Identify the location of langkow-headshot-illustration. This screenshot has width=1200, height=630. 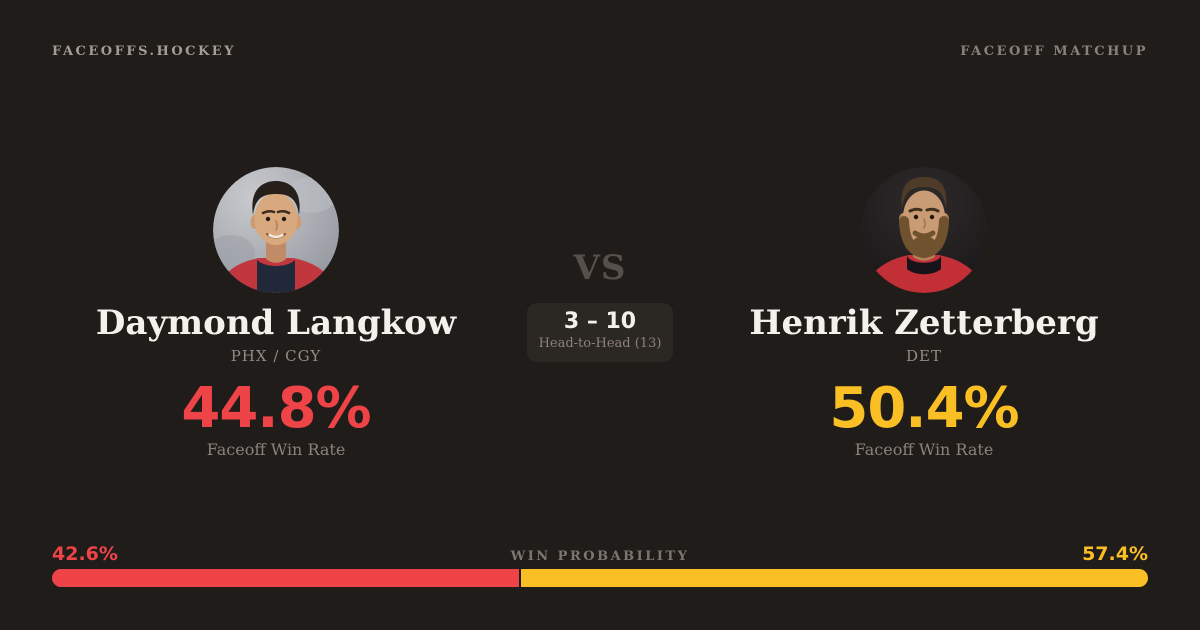
(276, 230).